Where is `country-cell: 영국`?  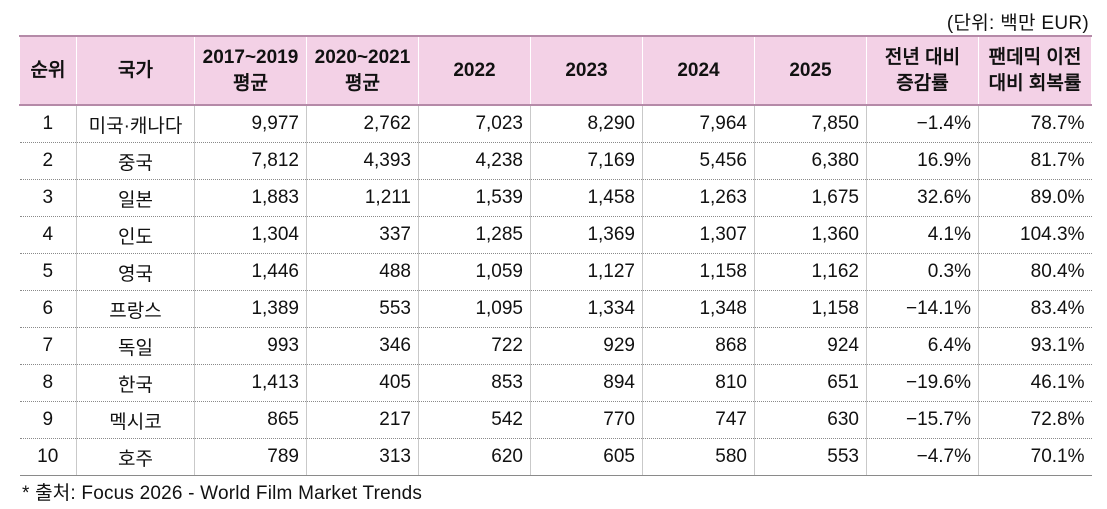
country-cell: 영국 is located at coordinates (135, 272).